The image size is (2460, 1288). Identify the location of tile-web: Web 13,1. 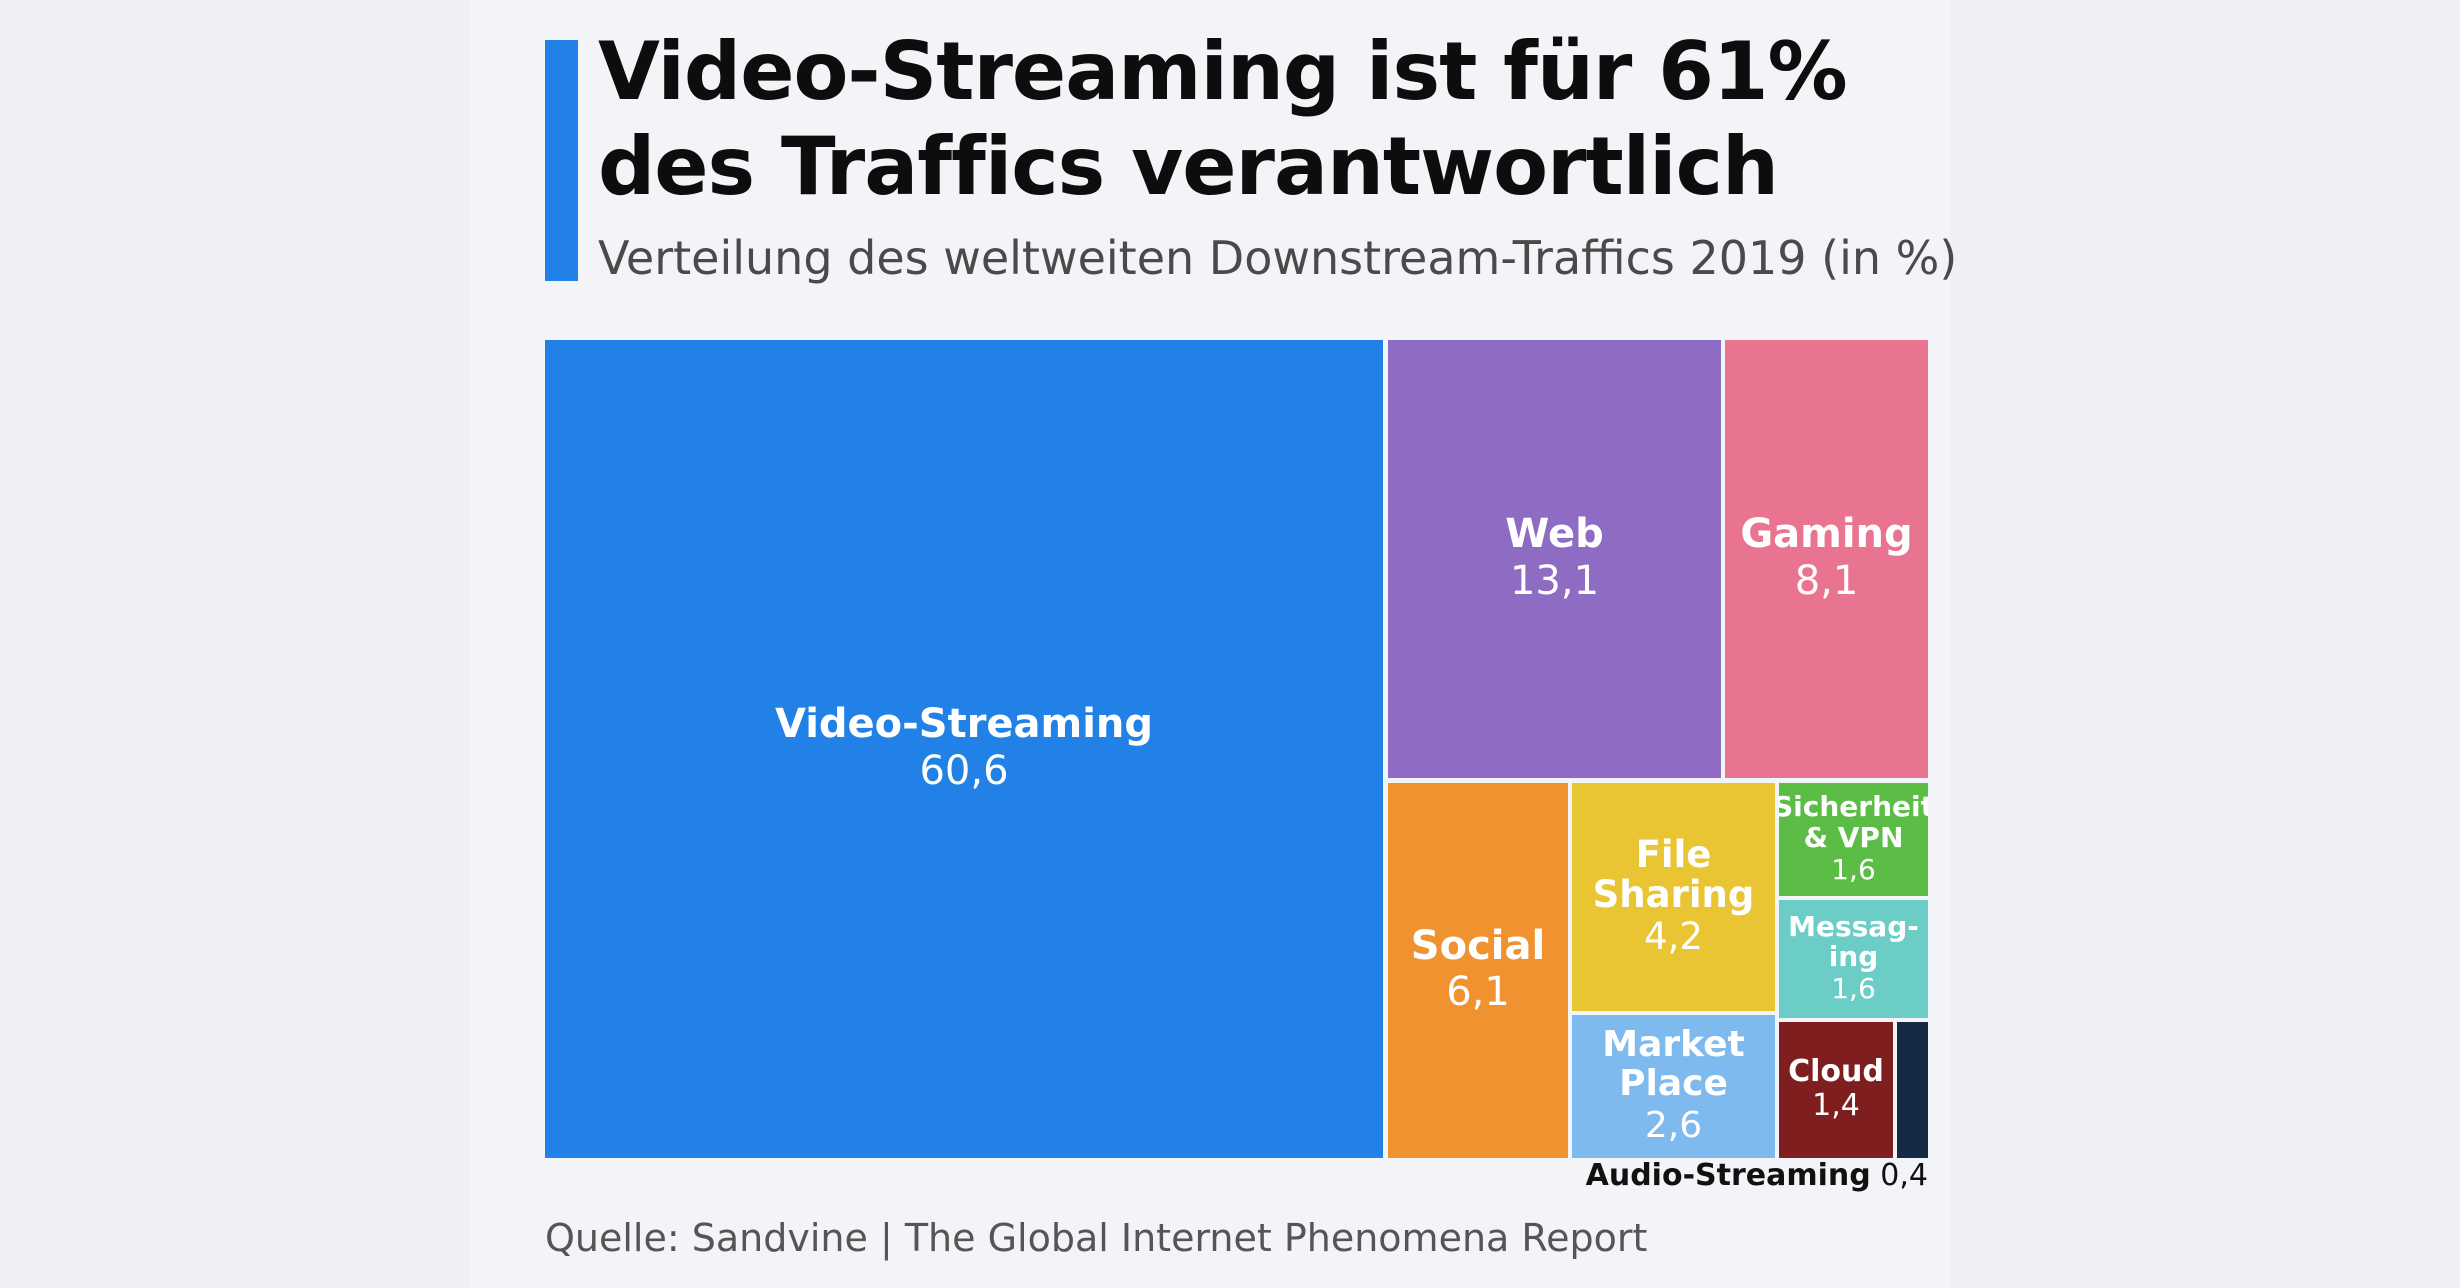
(1554, 559).